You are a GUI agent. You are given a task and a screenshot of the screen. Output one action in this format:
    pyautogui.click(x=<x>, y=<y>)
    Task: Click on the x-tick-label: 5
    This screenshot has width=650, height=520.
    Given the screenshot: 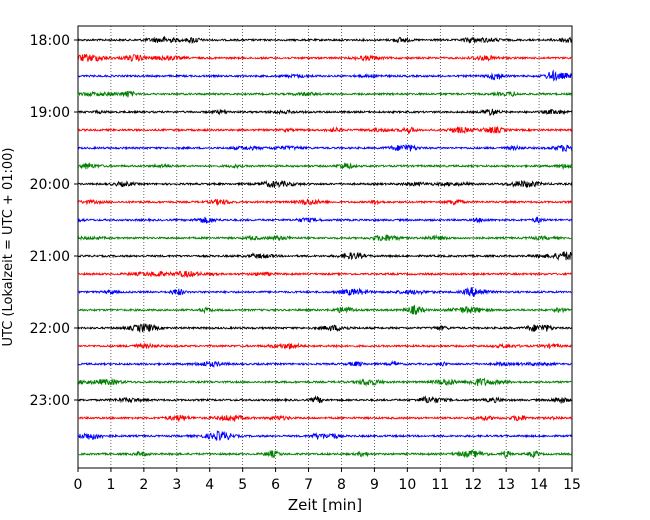 What is the action you would take?
    pyautogui.click(x=242, y=485)
    